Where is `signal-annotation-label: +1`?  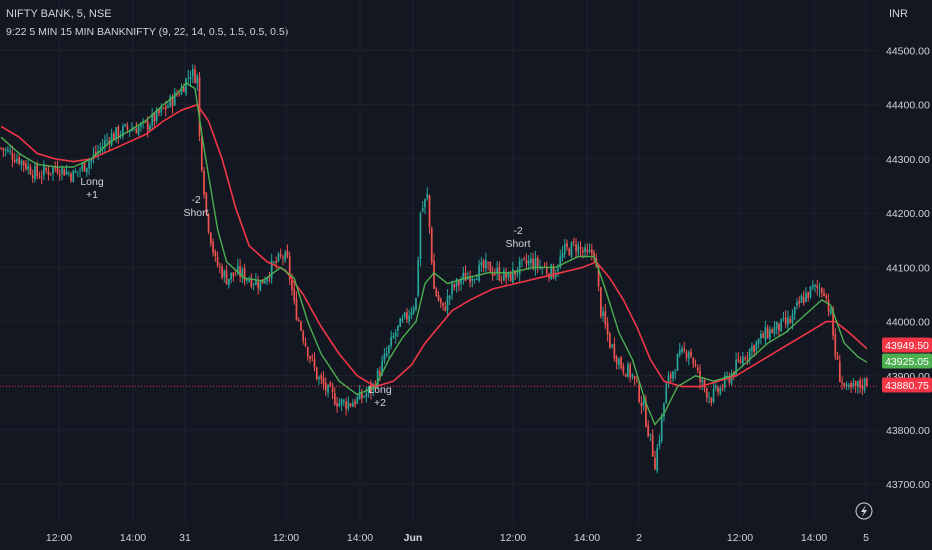 signal-annotation-label: +1 is located at coordinates (92, 195).